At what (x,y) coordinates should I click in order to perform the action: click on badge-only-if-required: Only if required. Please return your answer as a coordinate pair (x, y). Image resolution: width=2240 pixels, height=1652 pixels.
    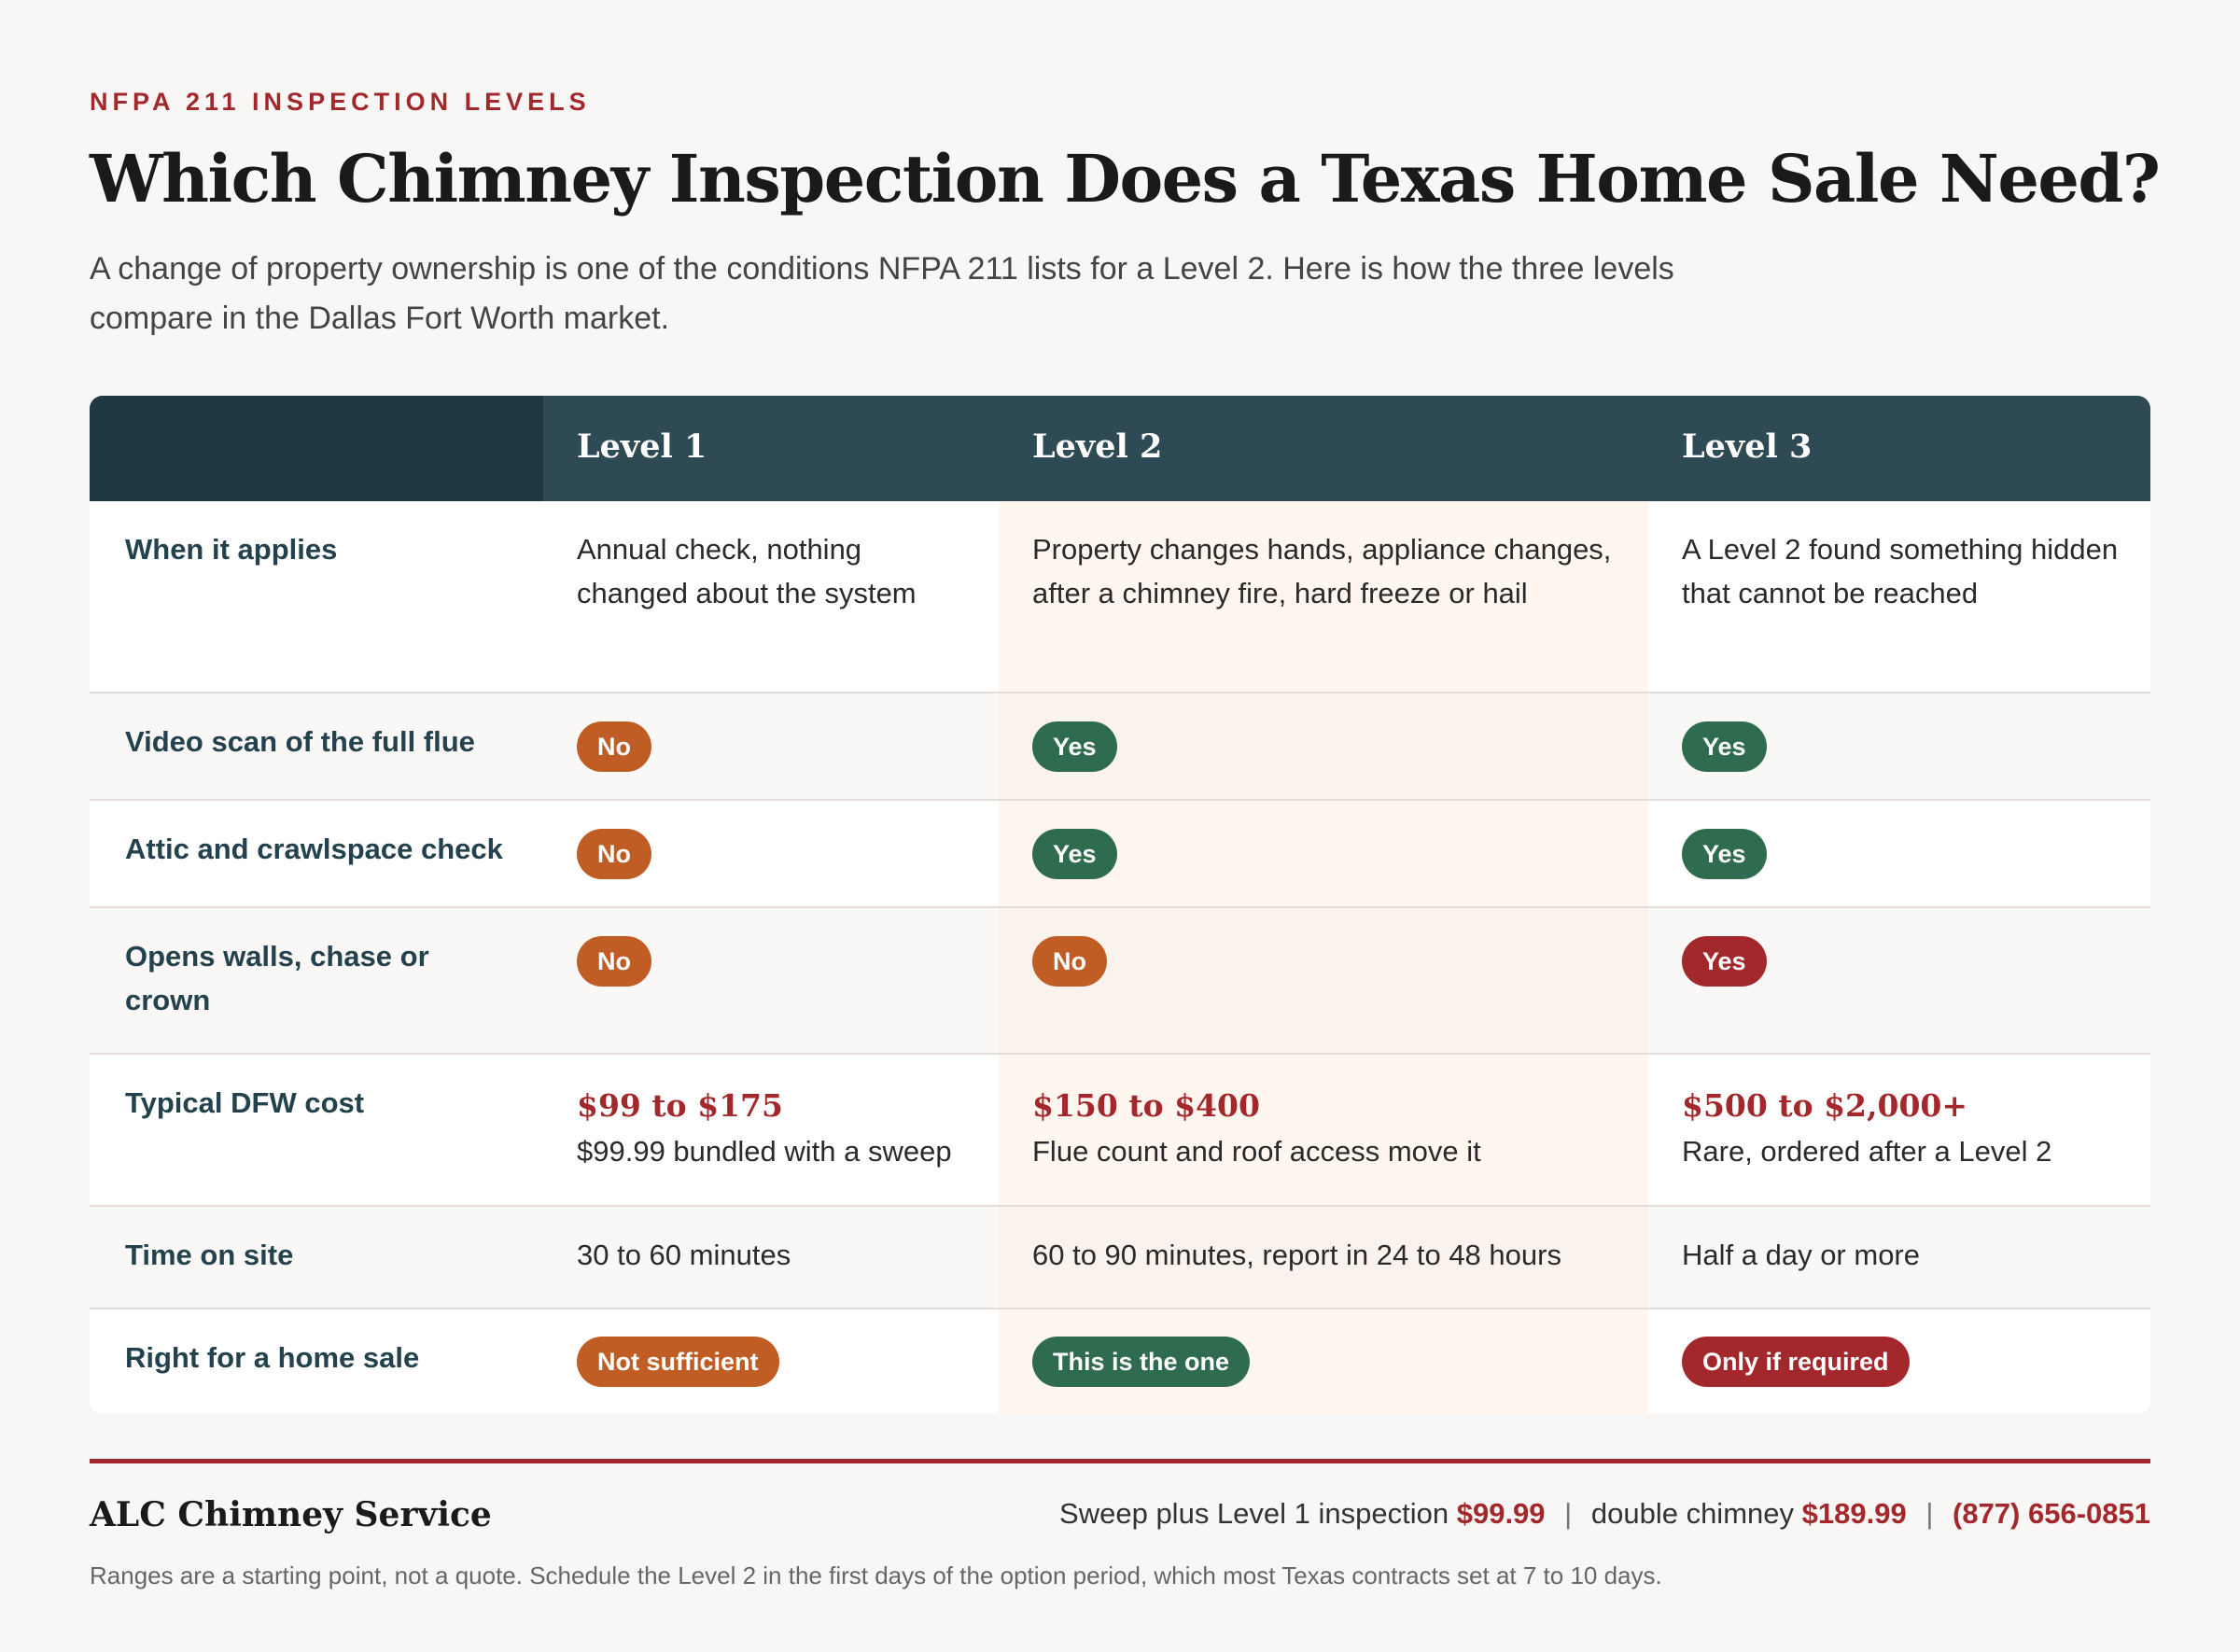
    Looking at the image, I should click on (1796, 1362).